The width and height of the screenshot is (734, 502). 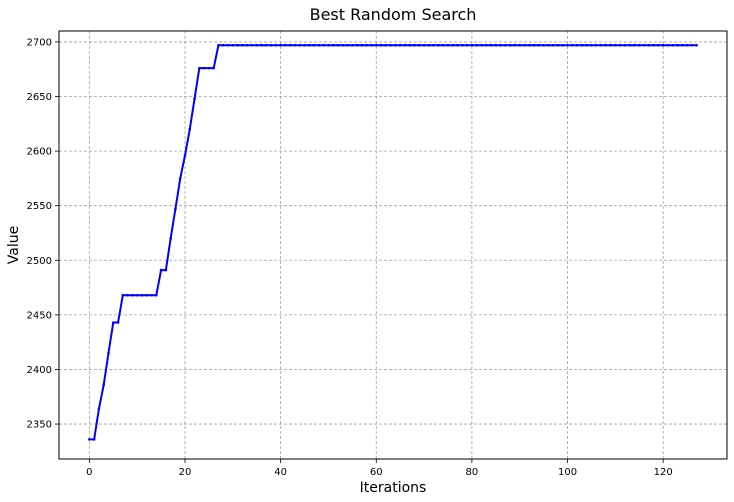 What do you see at coordinates (472, 472) in the screenshot?
I see `x-tick-label: 80` at bounding box center [472, 472].